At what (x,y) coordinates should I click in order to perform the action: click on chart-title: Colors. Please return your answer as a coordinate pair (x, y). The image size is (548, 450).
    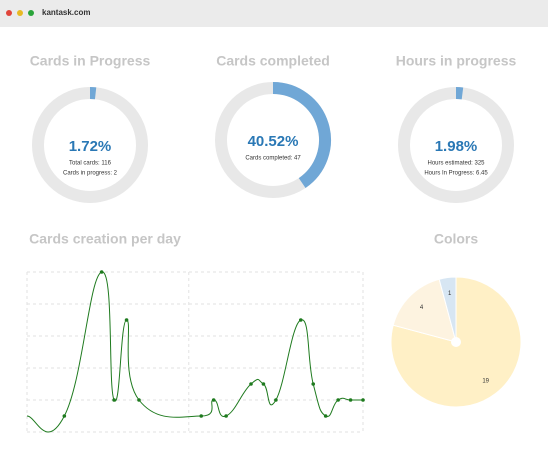
    Looking at the image, I should click on (456, 239).